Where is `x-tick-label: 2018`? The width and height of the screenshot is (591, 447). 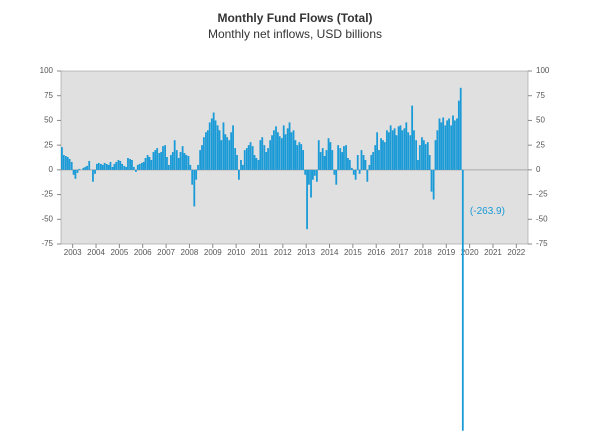
x-tick-label: 2018 is located at coordinates (423, 252).